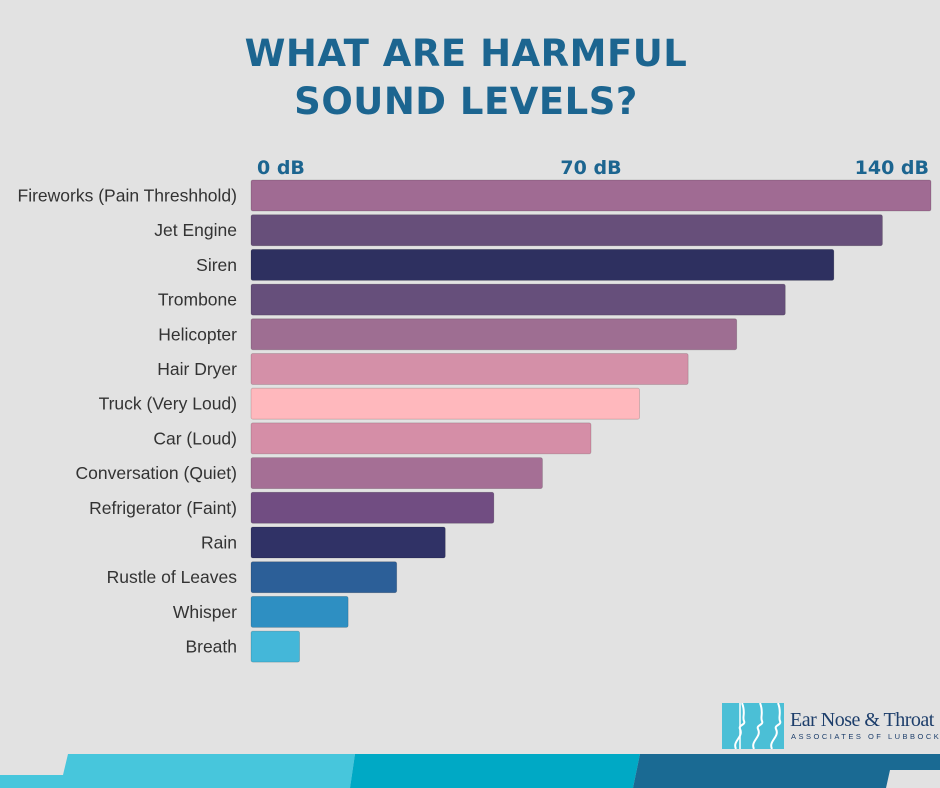  Describe the element at coordinates (127, 196) in the screenshot. I see `category-label: Fireworks (Pain Threshhold)` at that location.